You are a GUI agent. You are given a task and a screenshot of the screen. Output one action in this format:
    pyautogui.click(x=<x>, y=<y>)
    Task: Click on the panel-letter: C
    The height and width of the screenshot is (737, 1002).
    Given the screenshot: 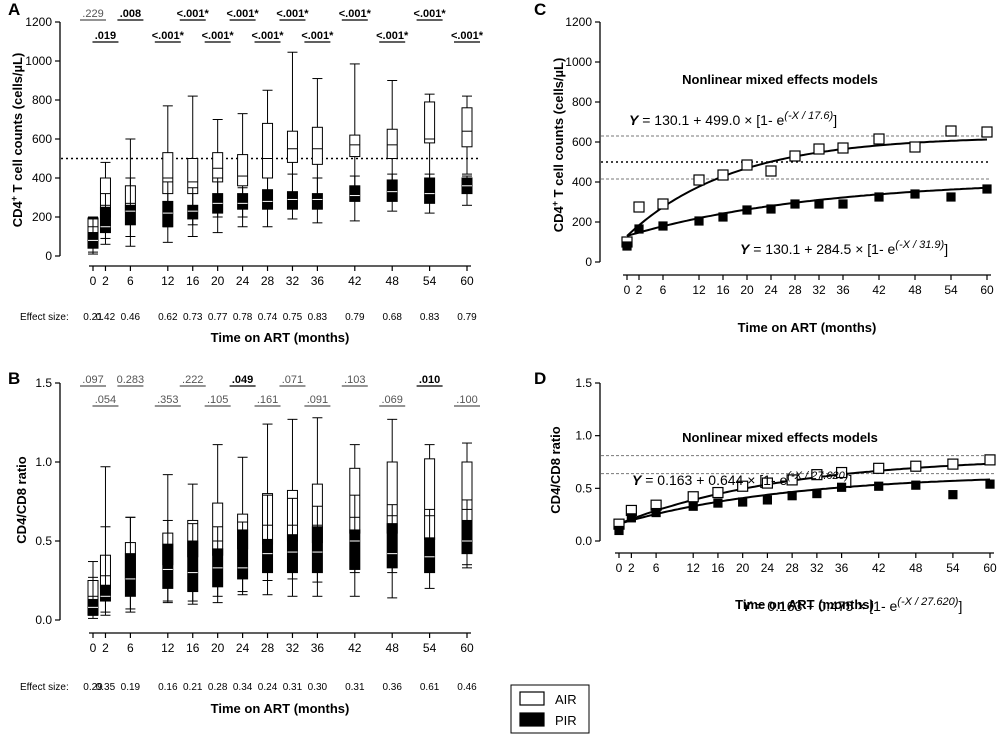 What is the action you would take?
    pyautogui.click(x=540, y=9)
    